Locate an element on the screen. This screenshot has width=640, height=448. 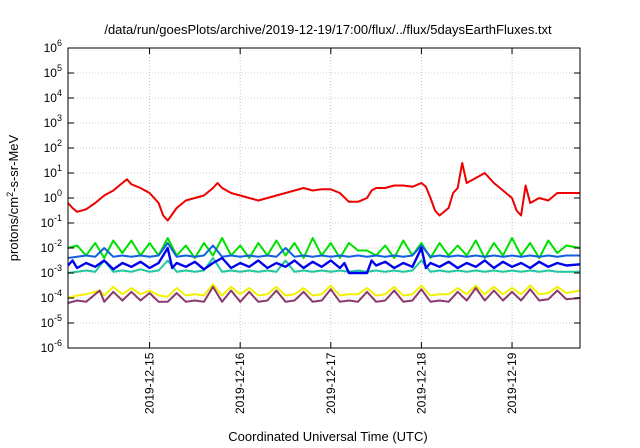
y-tick-label: 10⁶ is located at coordinates (53, 46).